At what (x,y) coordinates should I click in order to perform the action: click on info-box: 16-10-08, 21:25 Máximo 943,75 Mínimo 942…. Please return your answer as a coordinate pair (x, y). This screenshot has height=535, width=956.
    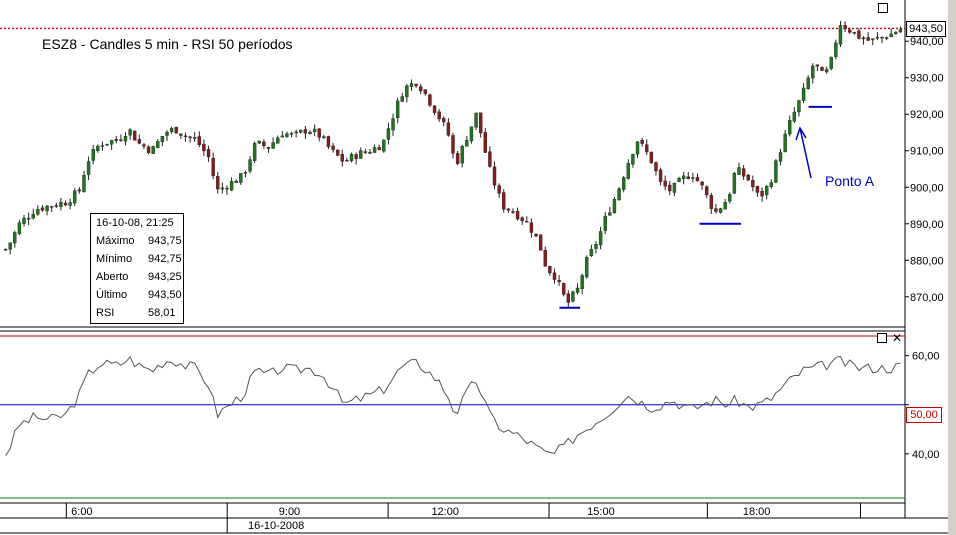
    Looking at the image, I should click on (137, 268).